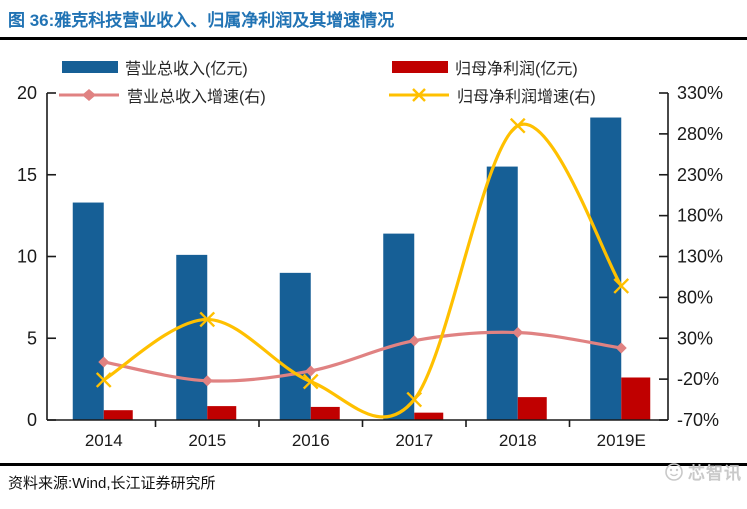 Image resolution: width=747 pixels, height=509 pixels. What do you see at coordinates (414, 440) in the screenshot?
I see `x-axis-category-label: 2017` at bounding box center [414, 440].